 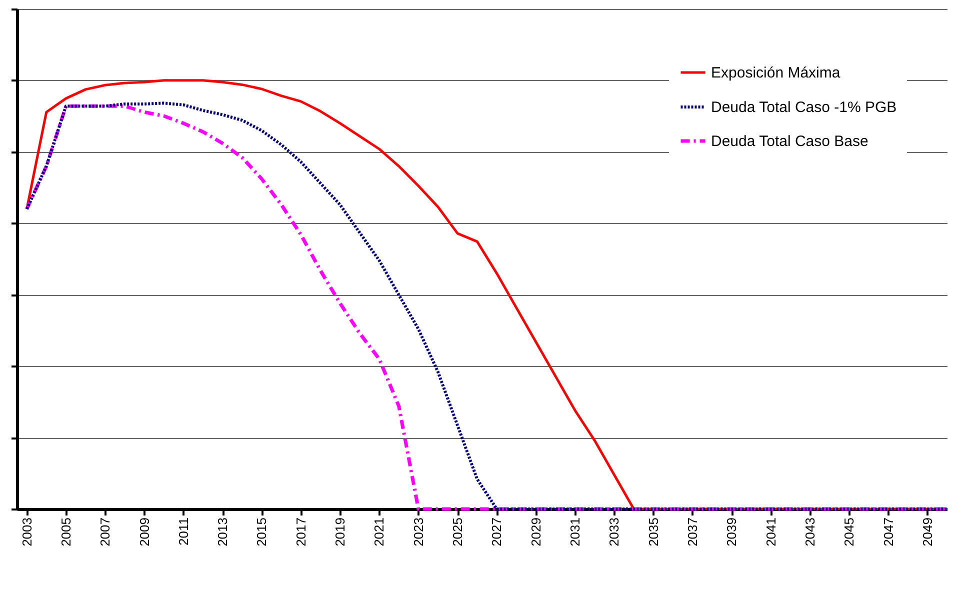 What do you see at coordinates (575, 532) in the screenshot?
I see `x-tick-label: 2031` at bounding box center [575, 532].